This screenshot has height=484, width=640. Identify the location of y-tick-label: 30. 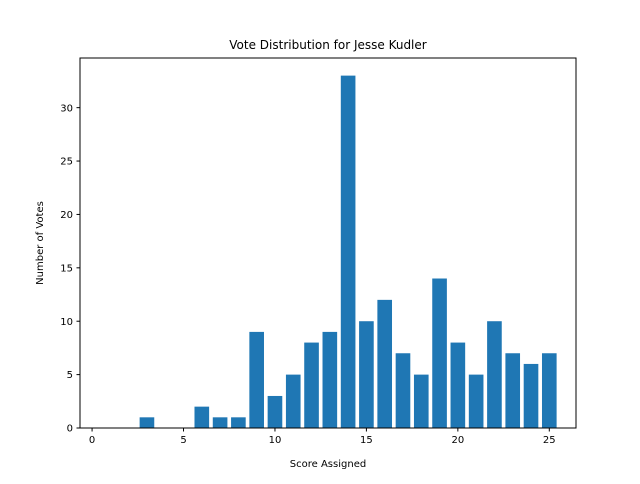
(66, 108).